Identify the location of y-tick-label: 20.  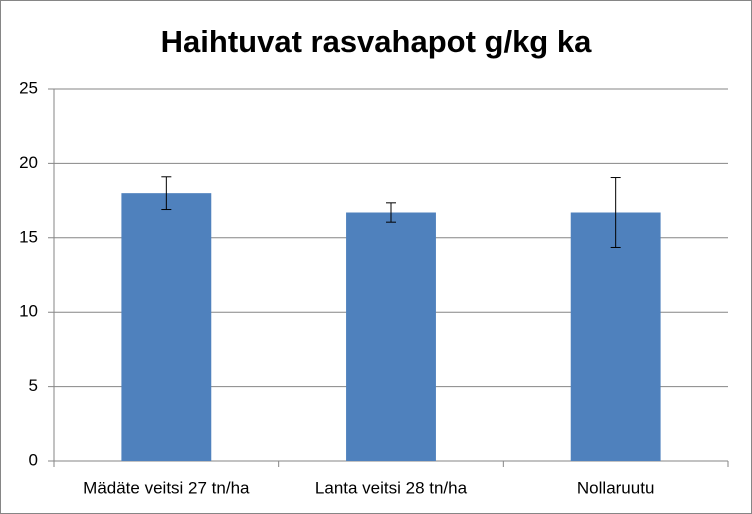
(28, 162).